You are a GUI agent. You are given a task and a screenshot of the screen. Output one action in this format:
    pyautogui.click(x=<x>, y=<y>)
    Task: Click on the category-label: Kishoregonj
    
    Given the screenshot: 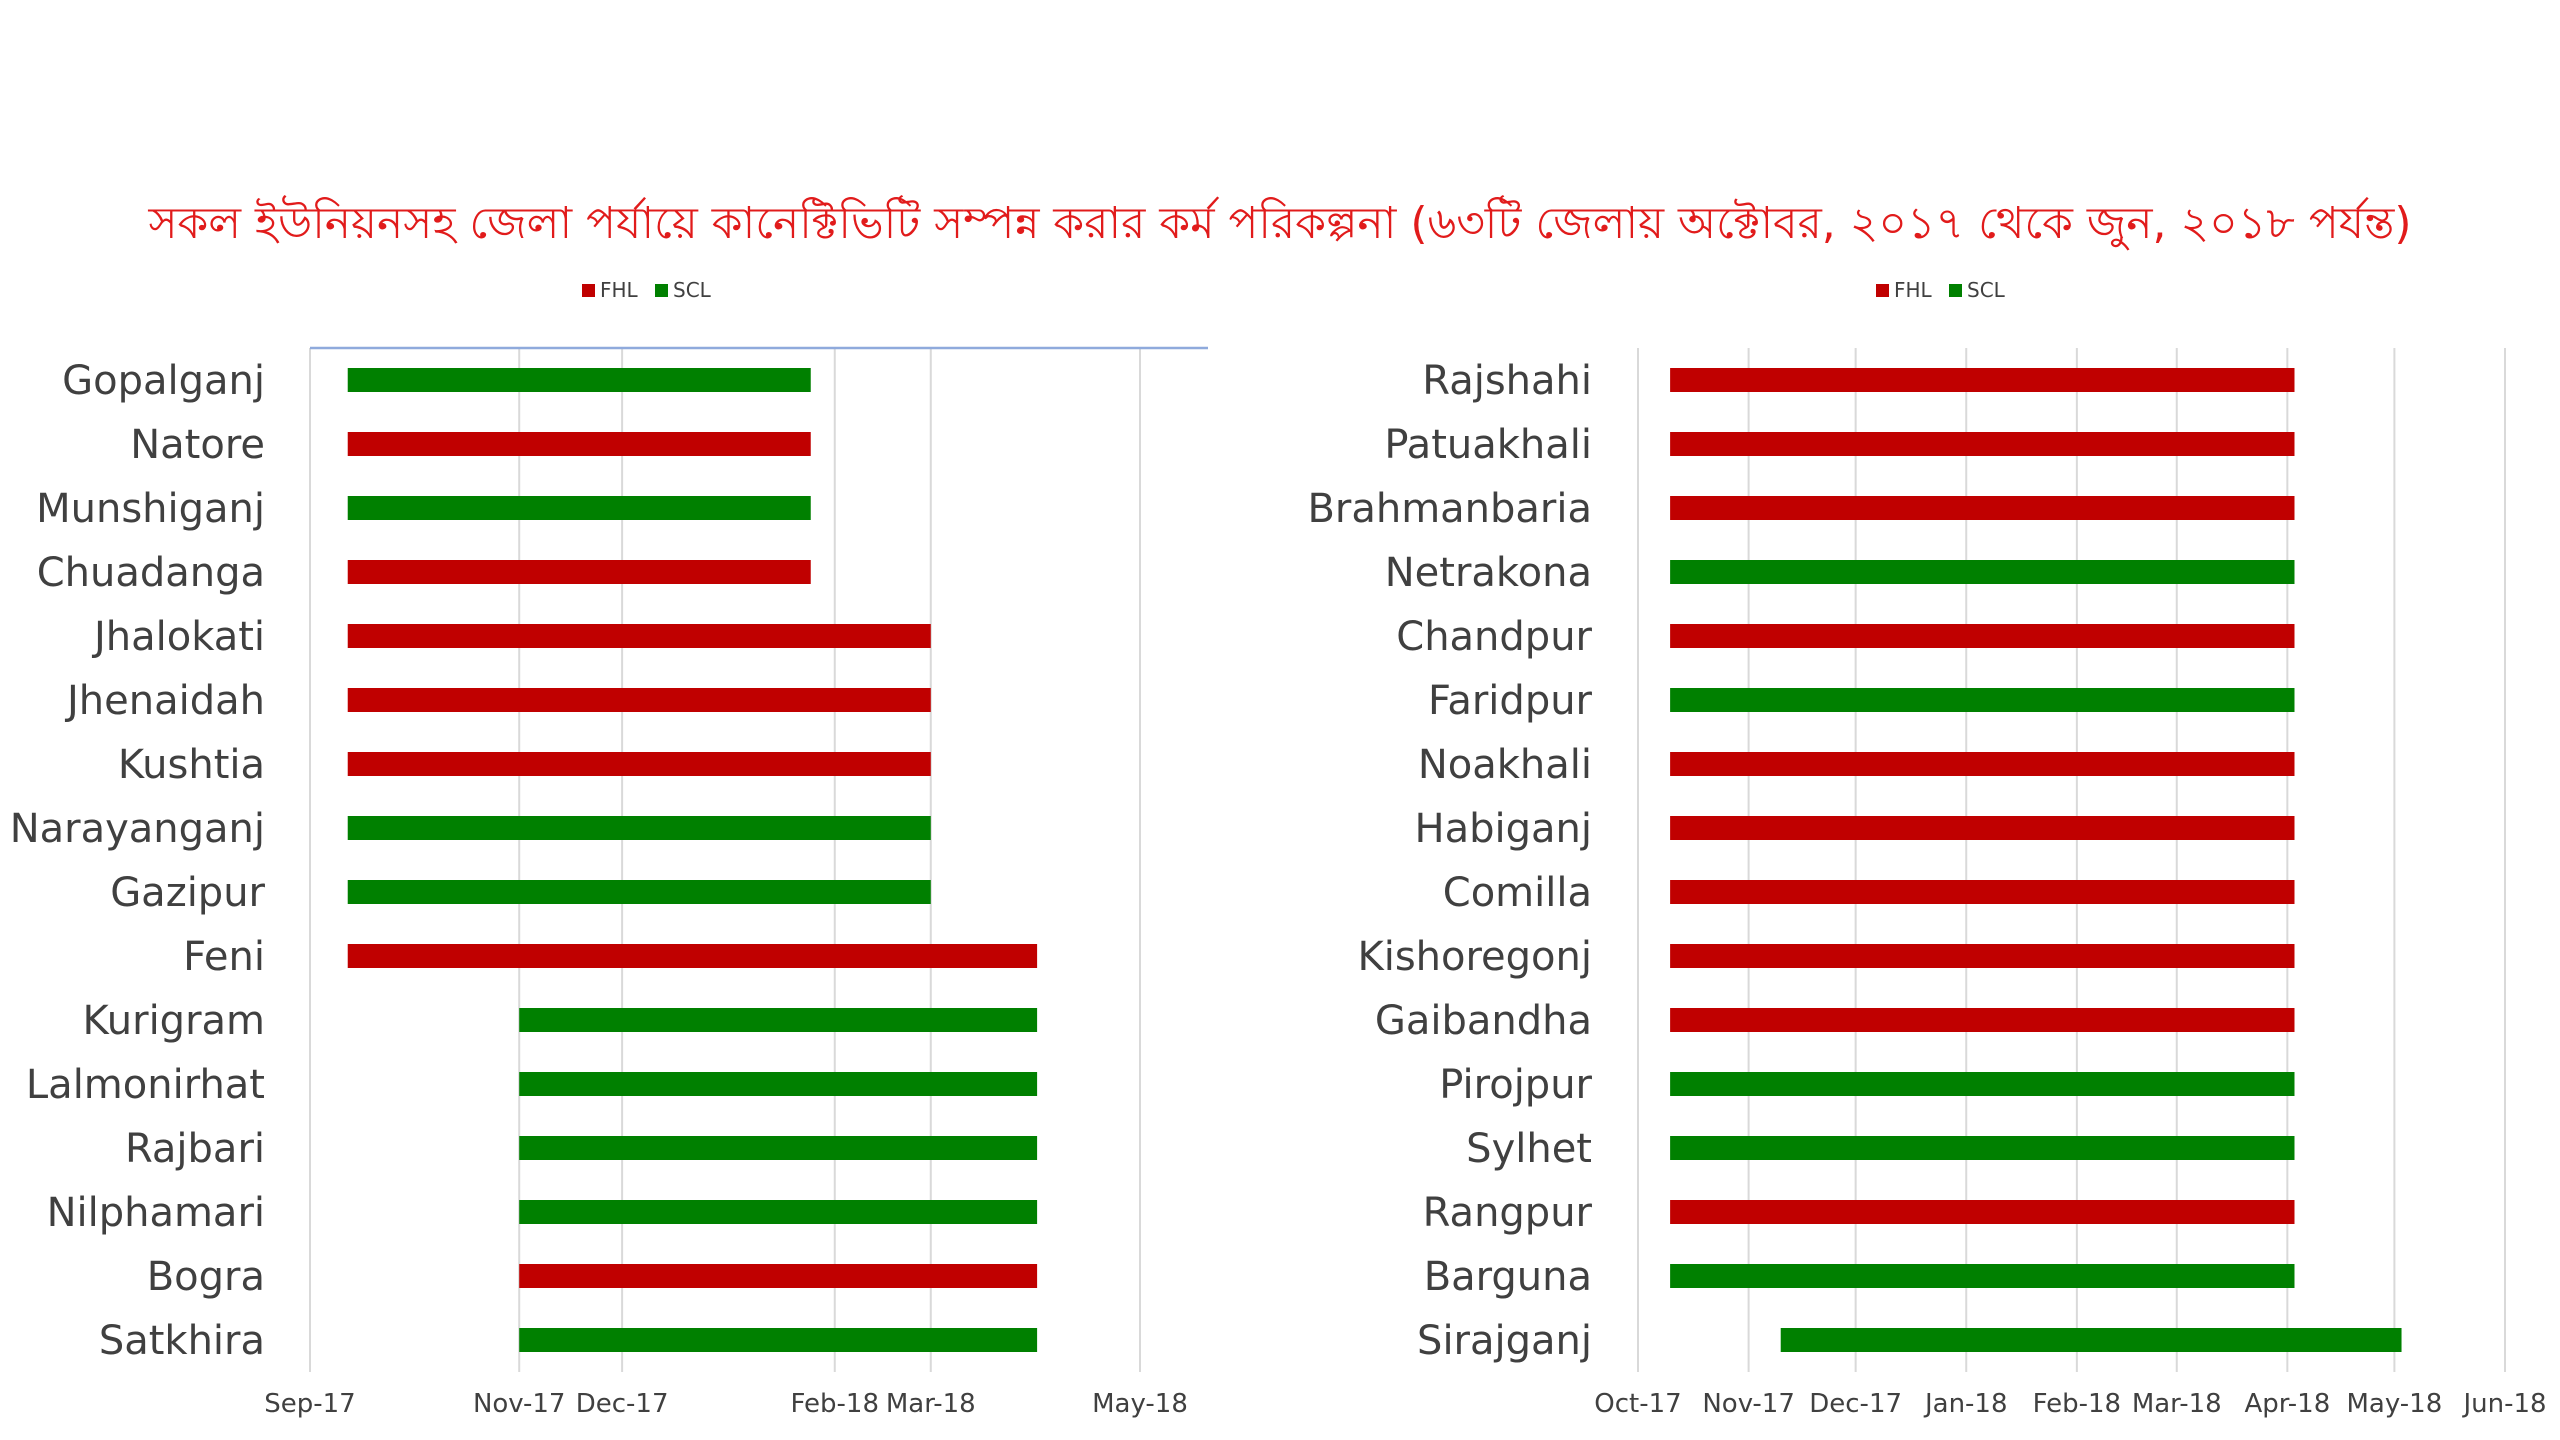 What is the action you would take?
    pyautogui.click(x=1474, y=957)
    